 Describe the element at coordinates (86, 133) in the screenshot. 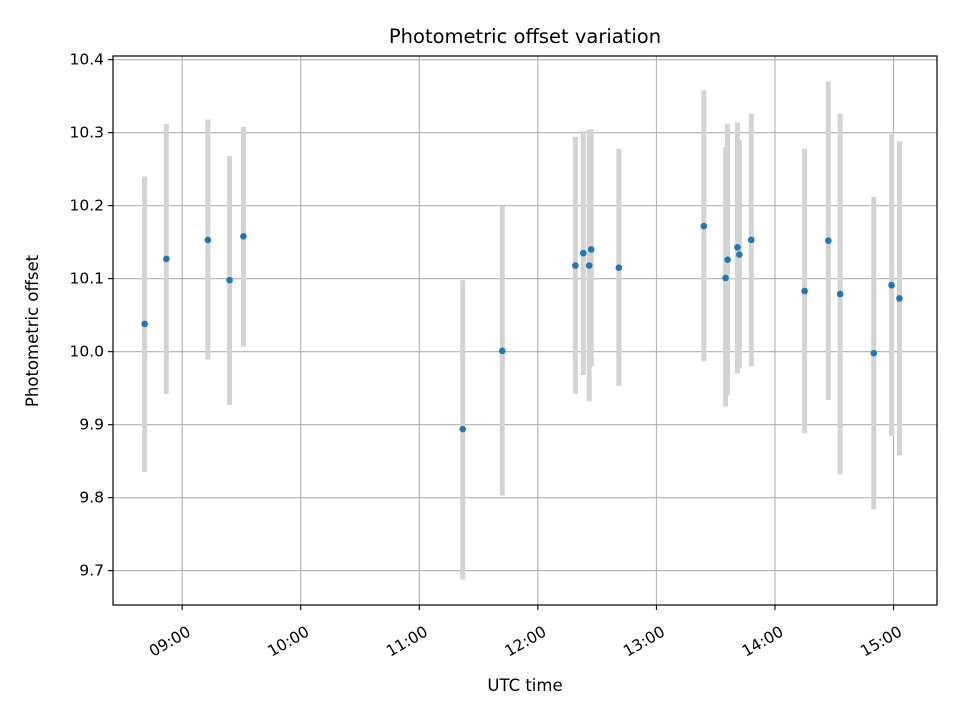

I see `y-tick-label: 10.3` at that location.